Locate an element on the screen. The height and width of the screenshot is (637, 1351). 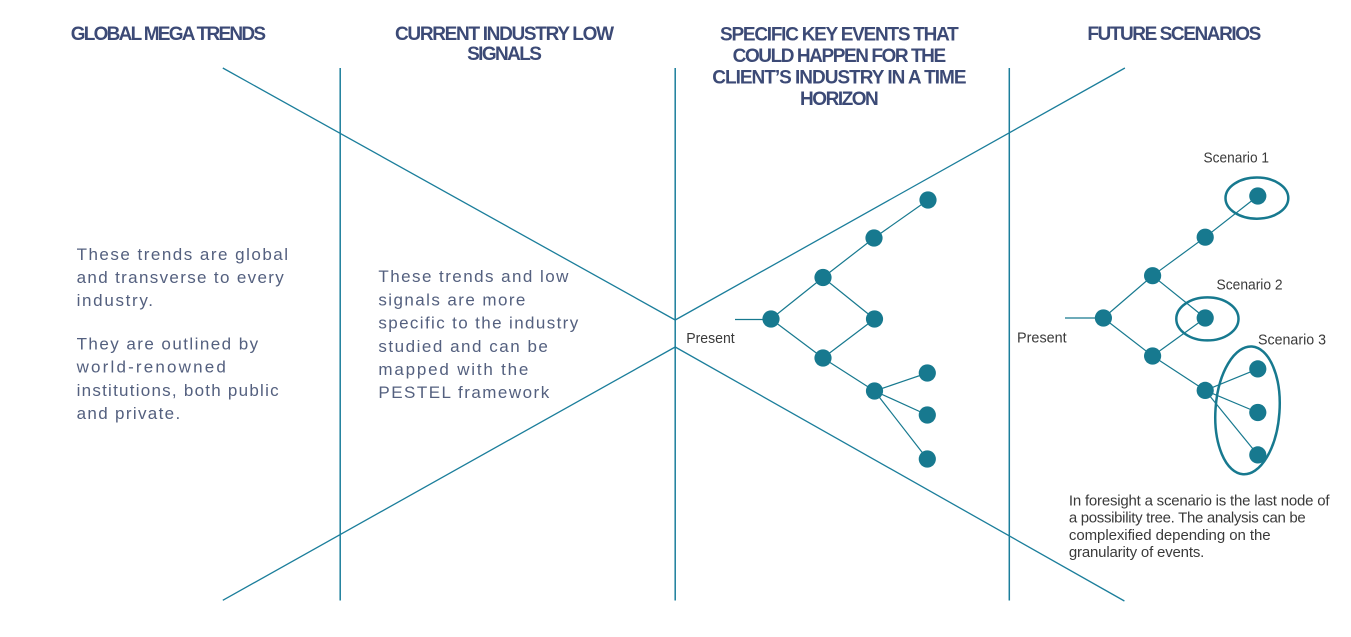
svg-text: COULD HAPPEN FOR THE is located at coordinates (840, 56).